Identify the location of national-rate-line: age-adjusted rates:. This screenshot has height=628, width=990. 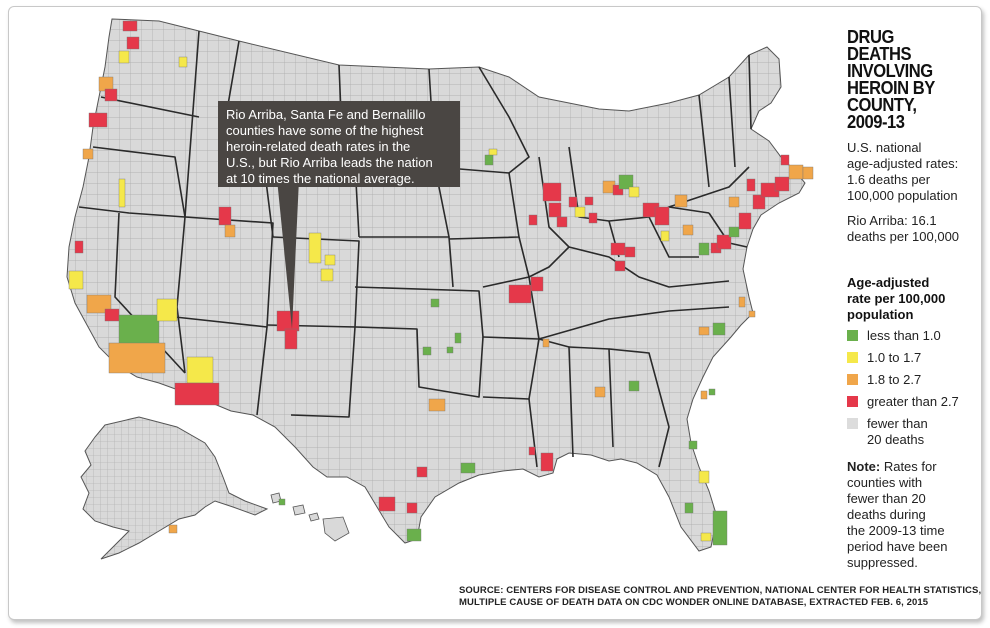
(903, 163).